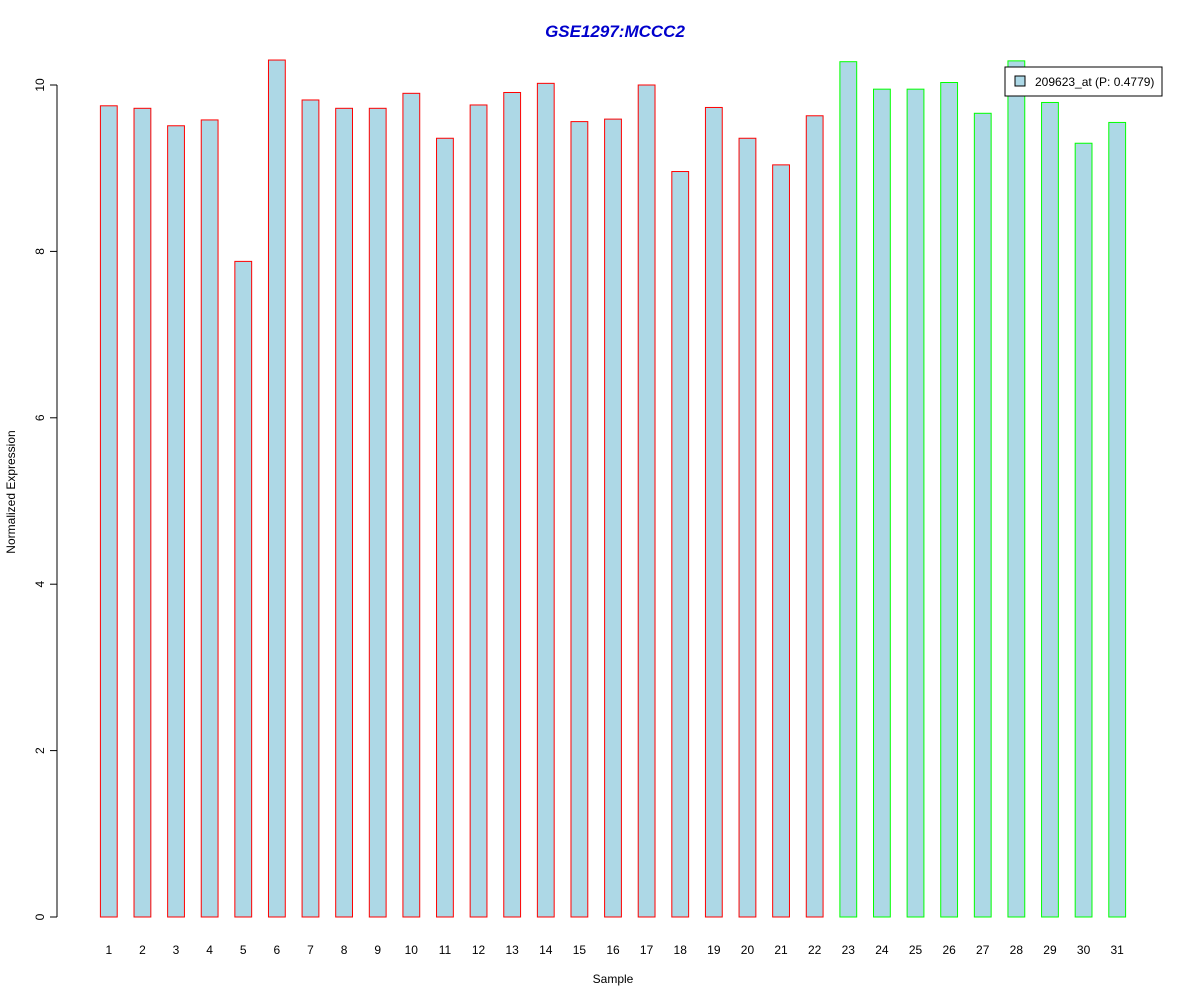  What do you see at coordinates (615, 31) in the screenshot?
I see `chart-title: GSE1297:MCCC2` at bounding box center [615, 31].